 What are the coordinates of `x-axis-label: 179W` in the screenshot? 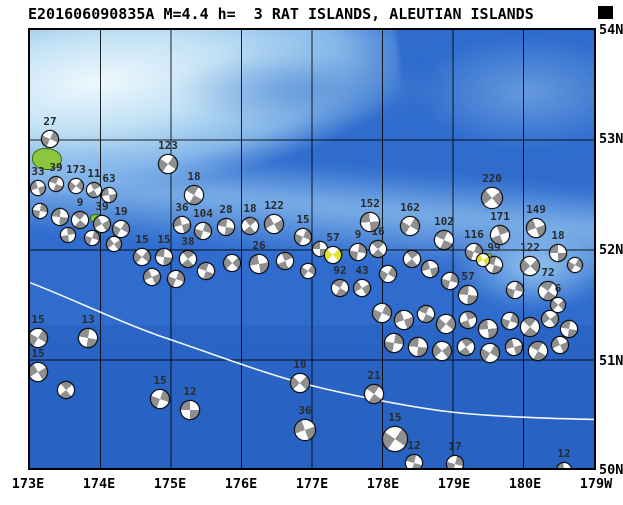 It's located at (596, 484).